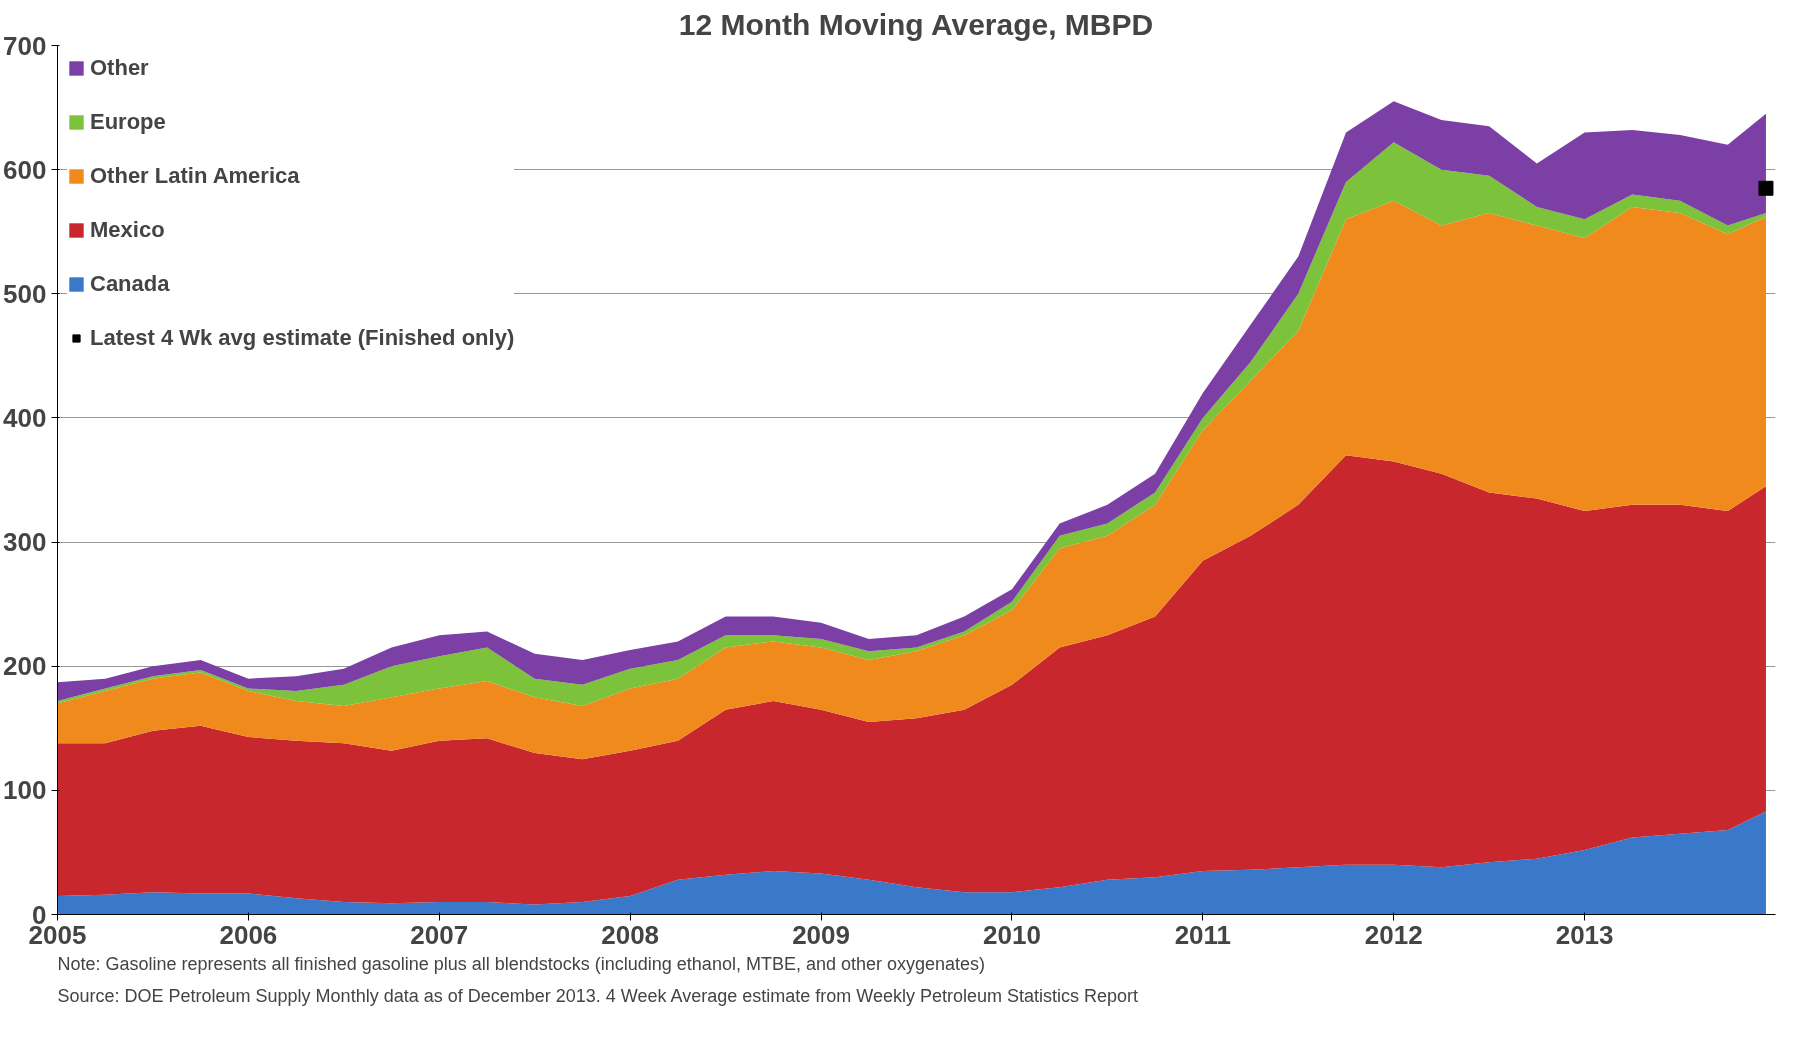  I want to click on x-tick-label: 2007, so click(439, 934).